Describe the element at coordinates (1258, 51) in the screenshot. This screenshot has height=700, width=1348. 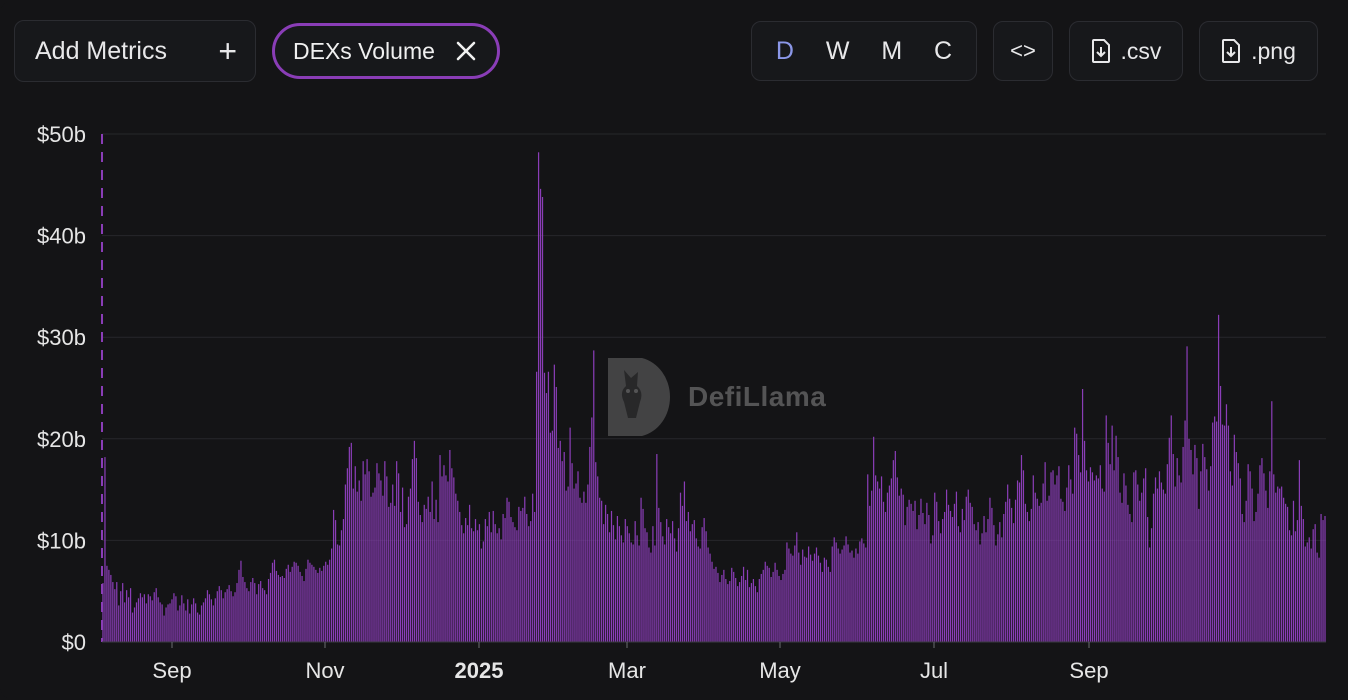
I see `download-png-button: .png` at that location.